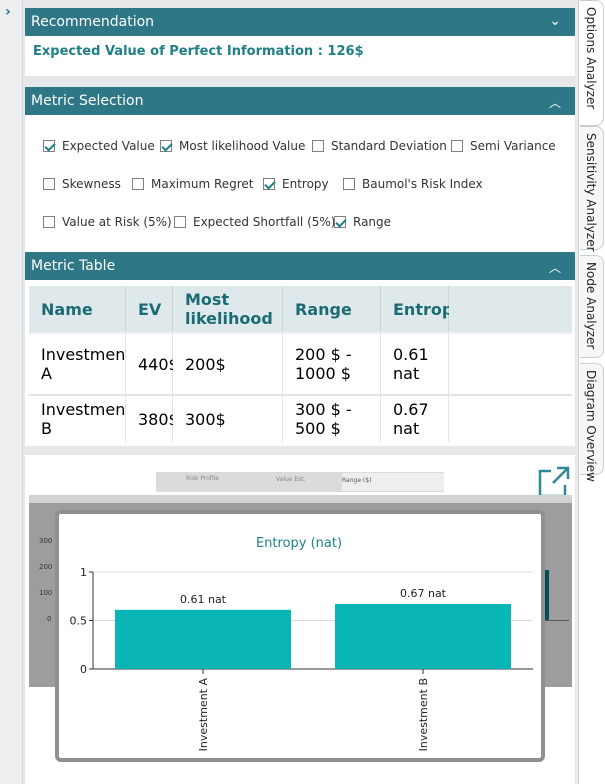  I want to click on x-tick-label: Investment B, so click(423, 714).